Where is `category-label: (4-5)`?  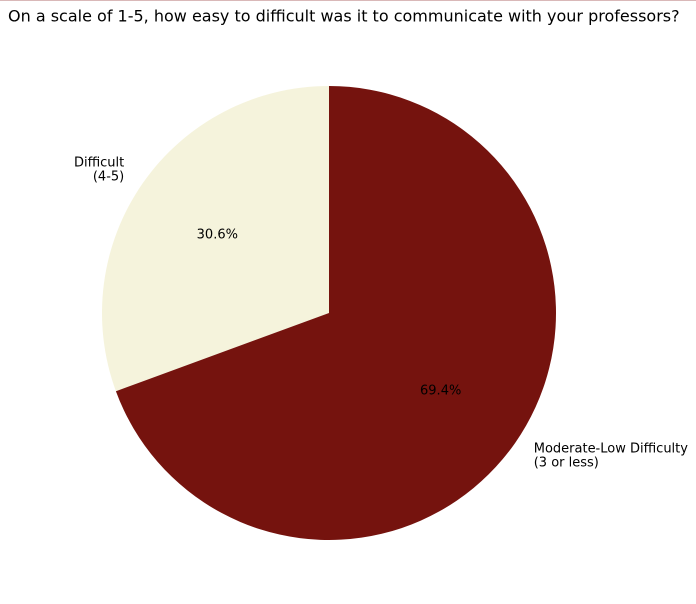
category-label: (4-5) is located at coordinates (108, 177).